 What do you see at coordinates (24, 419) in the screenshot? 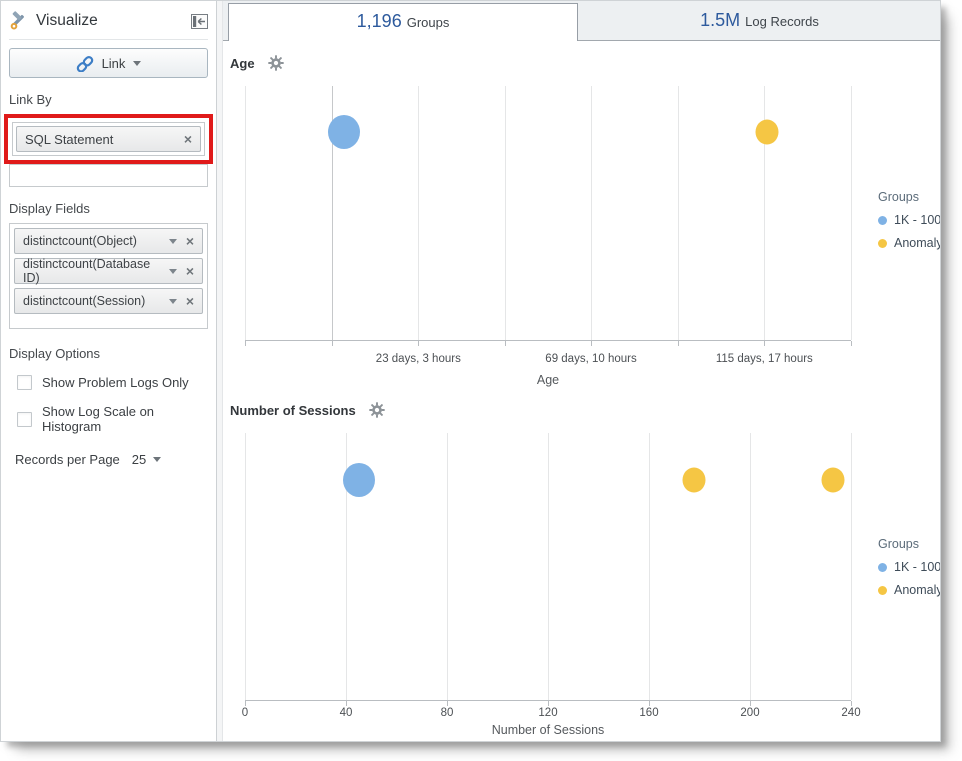
I see `show-log-scale-checkbox` at bounding box center [24, 419].